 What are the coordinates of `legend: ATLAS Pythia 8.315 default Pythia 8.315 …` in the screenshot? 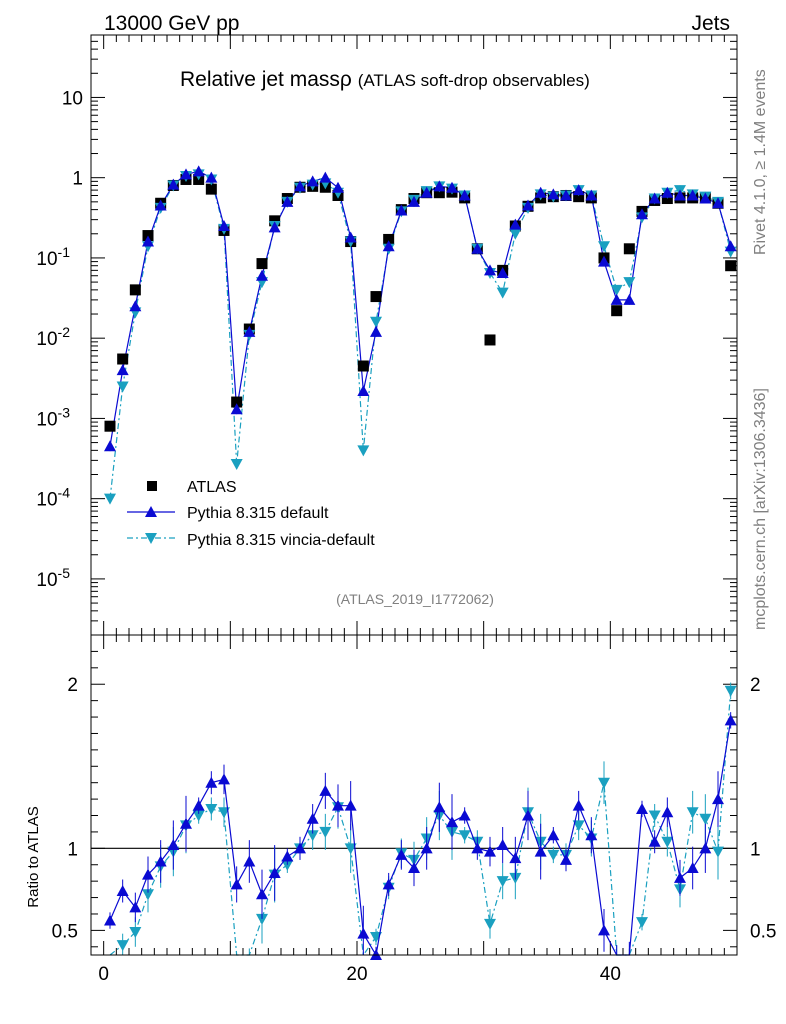 It's located at (251, 514).